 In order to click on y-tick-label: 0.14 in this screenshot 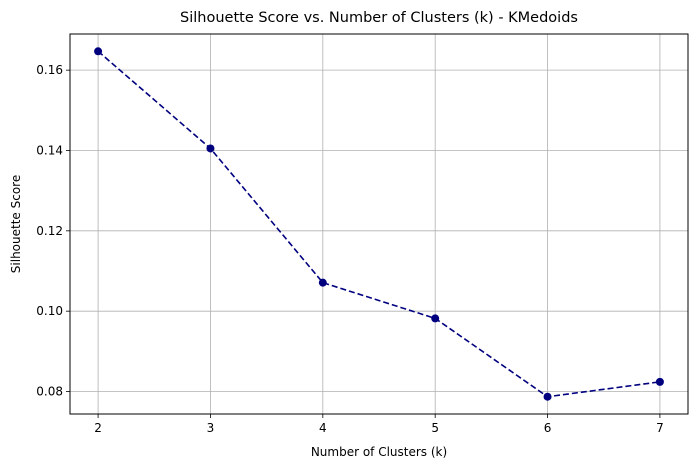, I will do `click(49, 150)`.